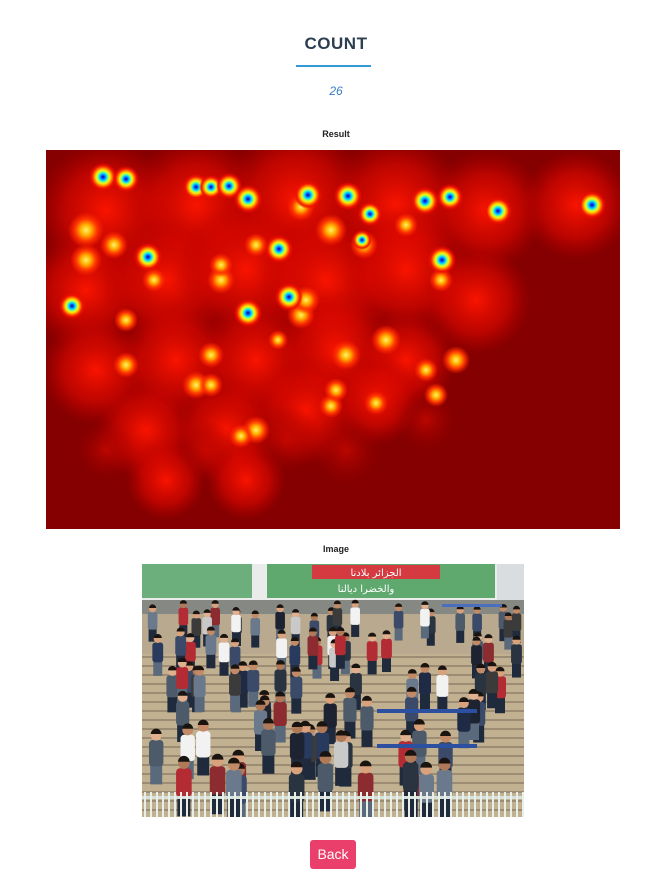 This screenshot has width=672, height=896. I want to click on title-underline, so click(333, 66).